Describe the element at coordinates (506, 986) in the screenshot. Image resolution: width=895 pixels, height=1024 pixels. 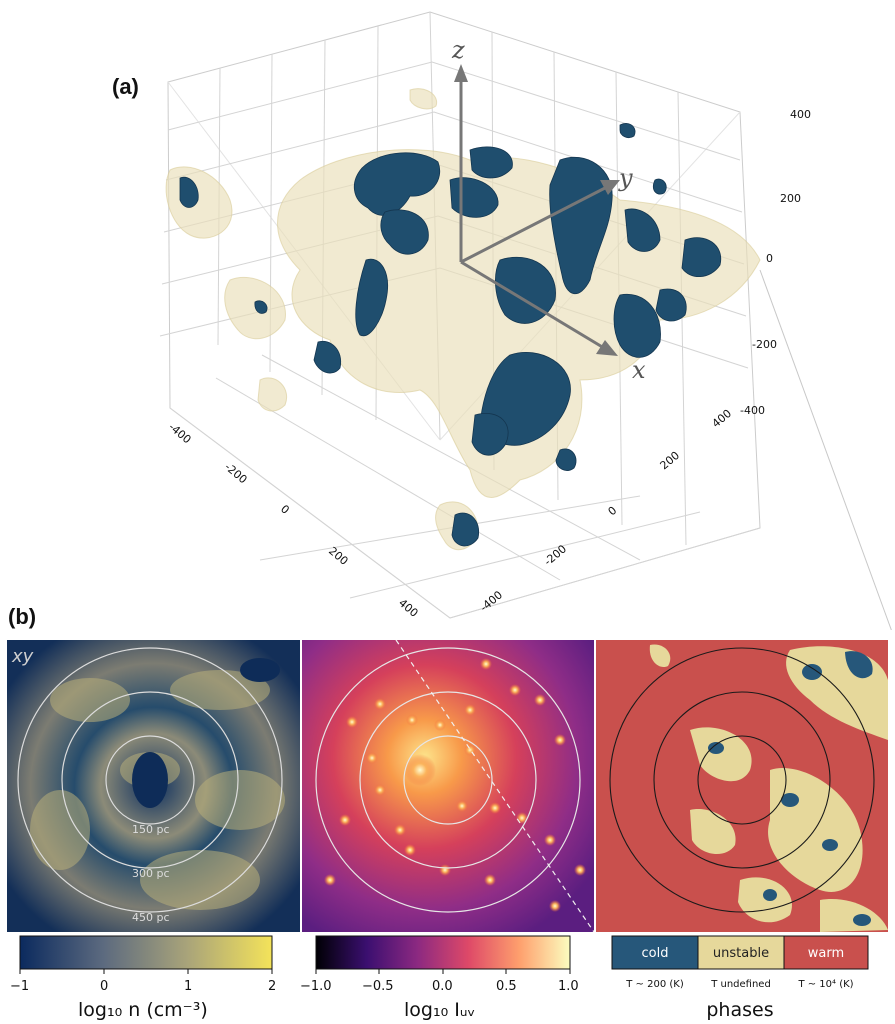
I see `uv-tick: 0.5` at that location.